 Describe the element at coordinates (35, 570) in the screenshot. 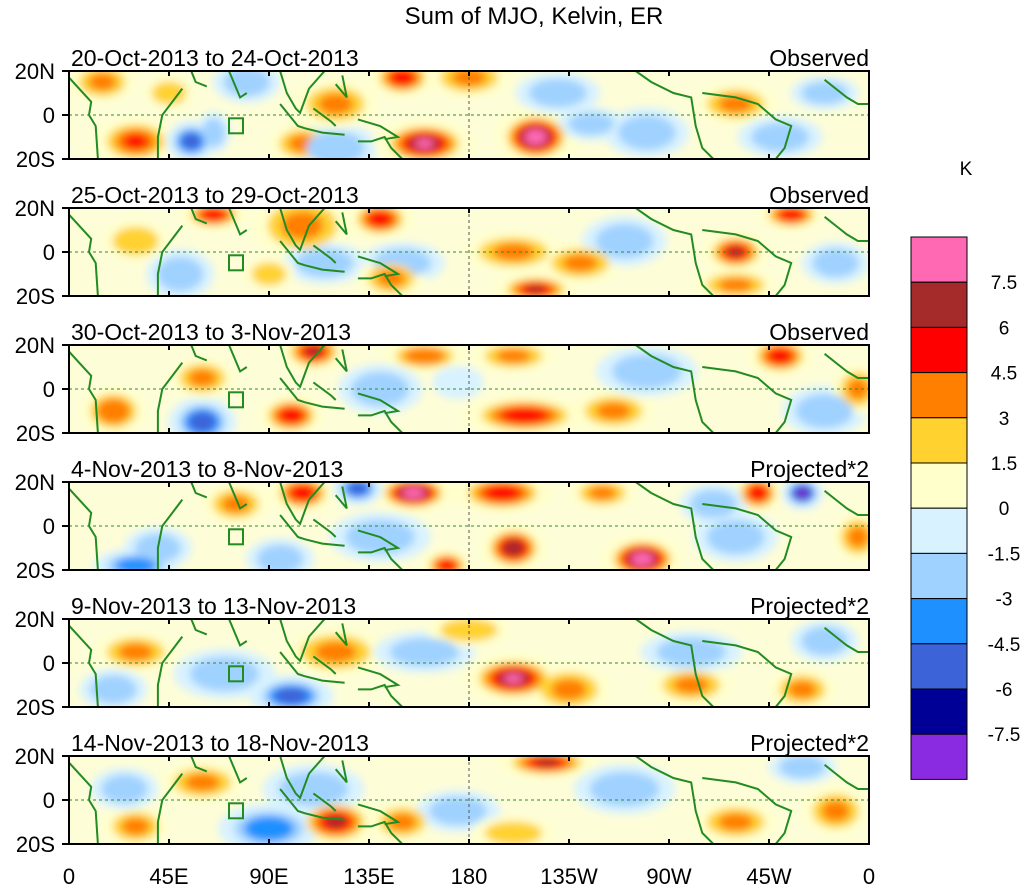

I see `y-tick-label: 20S` at that location.